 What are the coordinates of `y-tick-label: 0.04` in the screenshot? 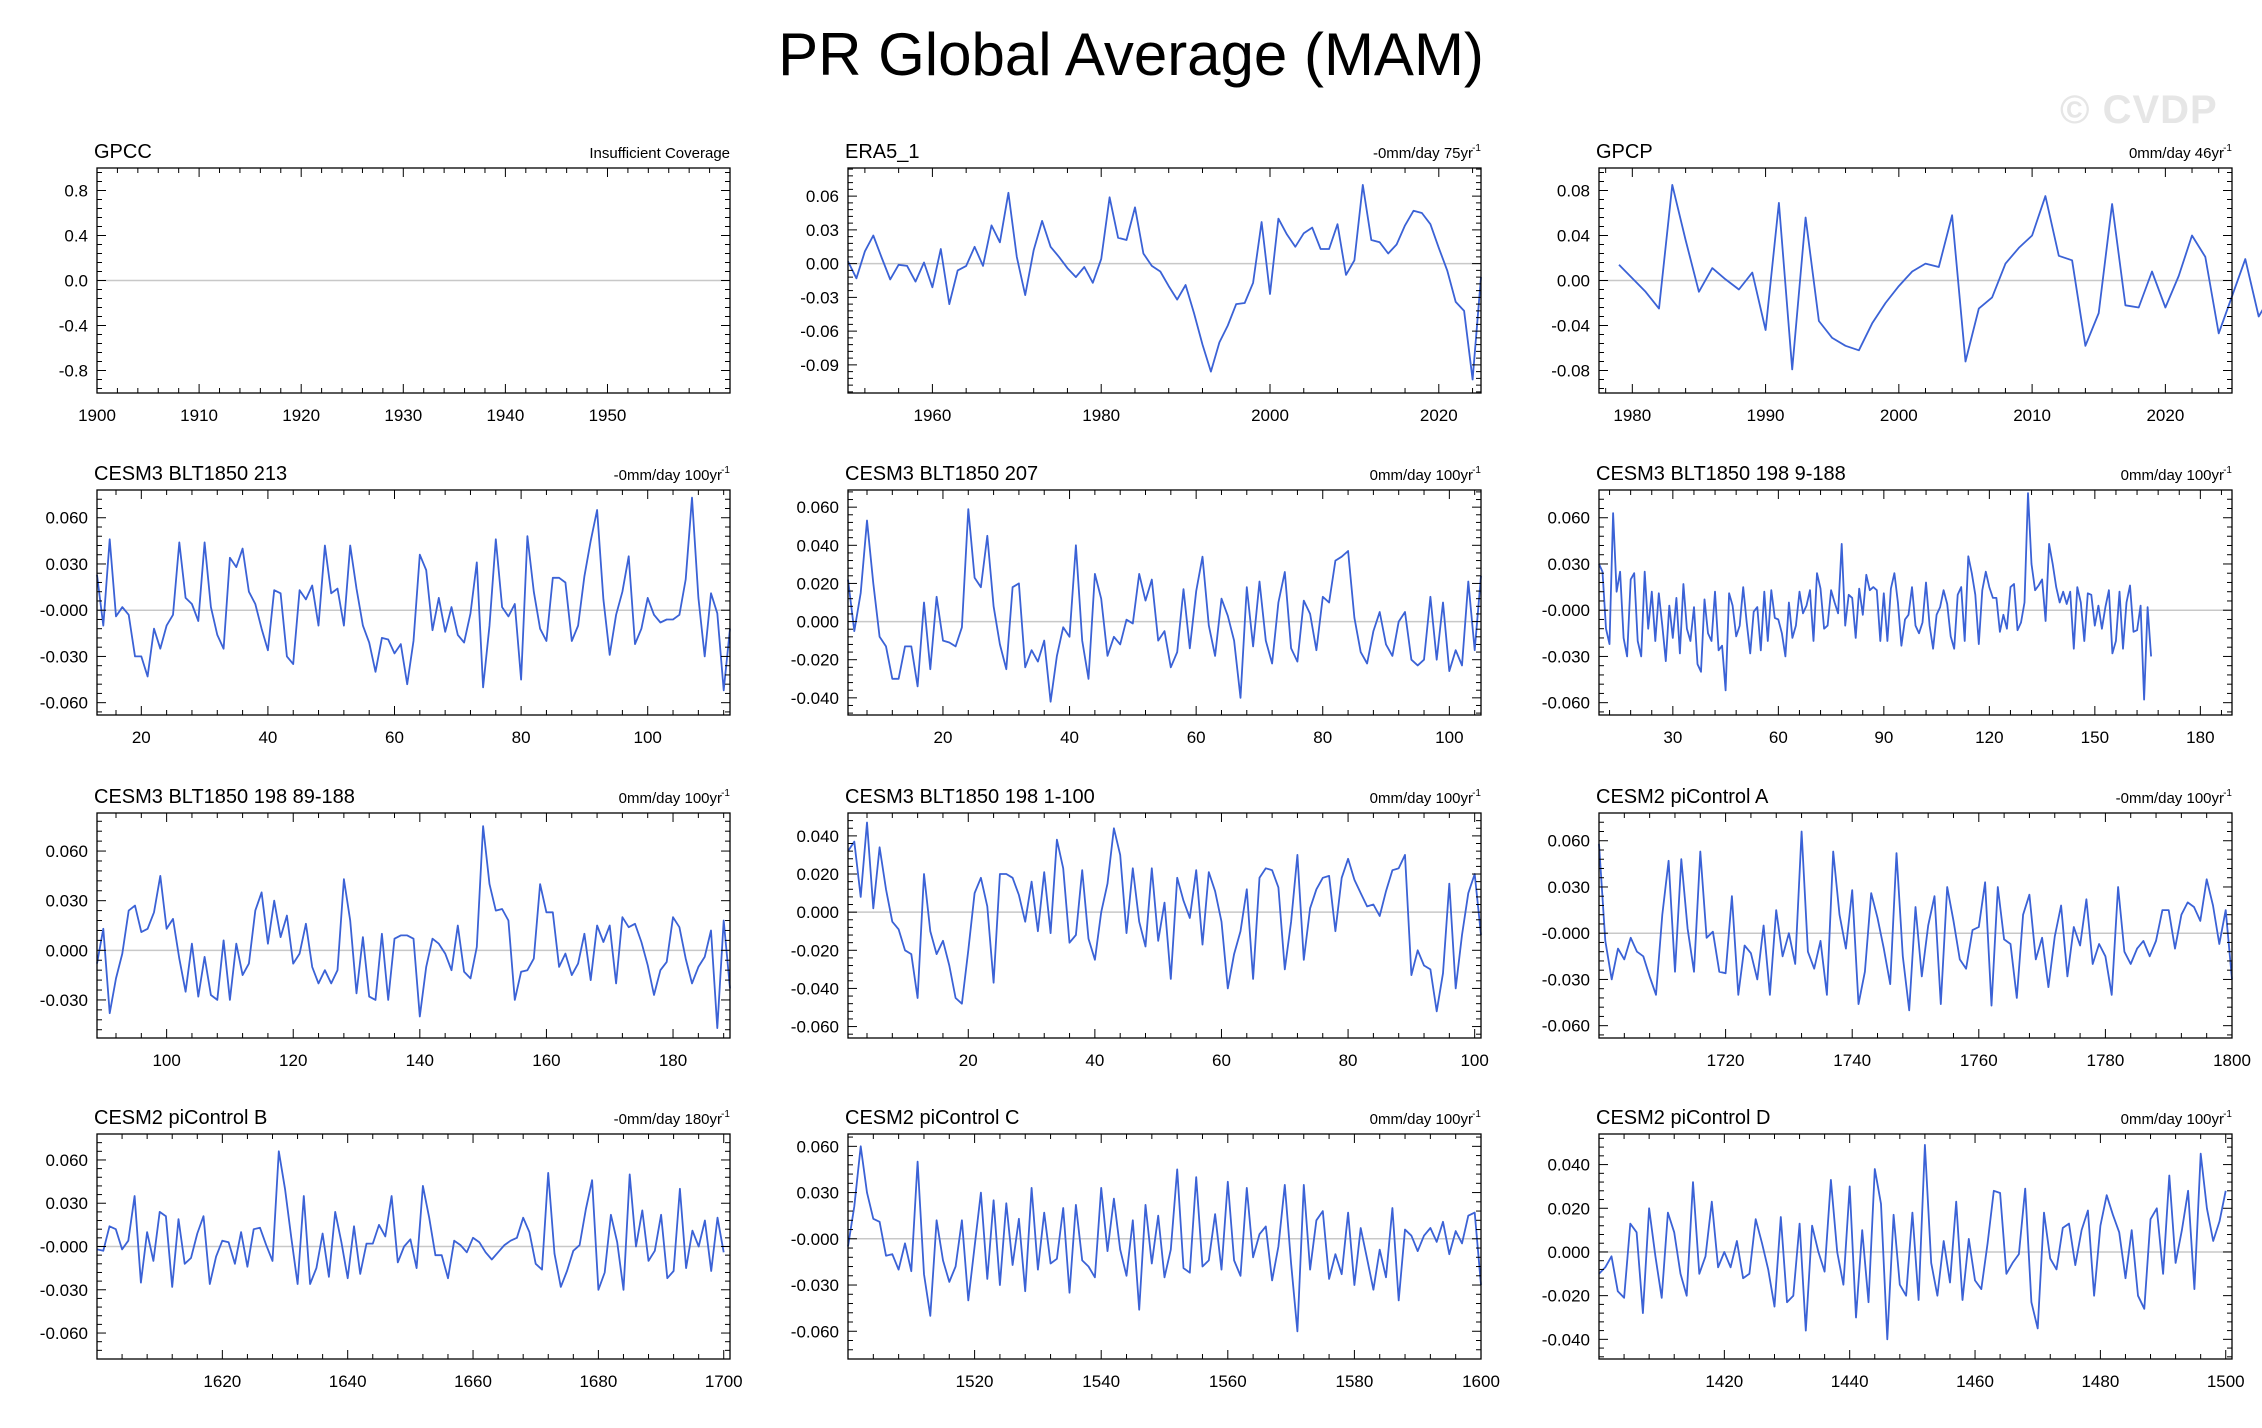 It's located at (1573, 236).